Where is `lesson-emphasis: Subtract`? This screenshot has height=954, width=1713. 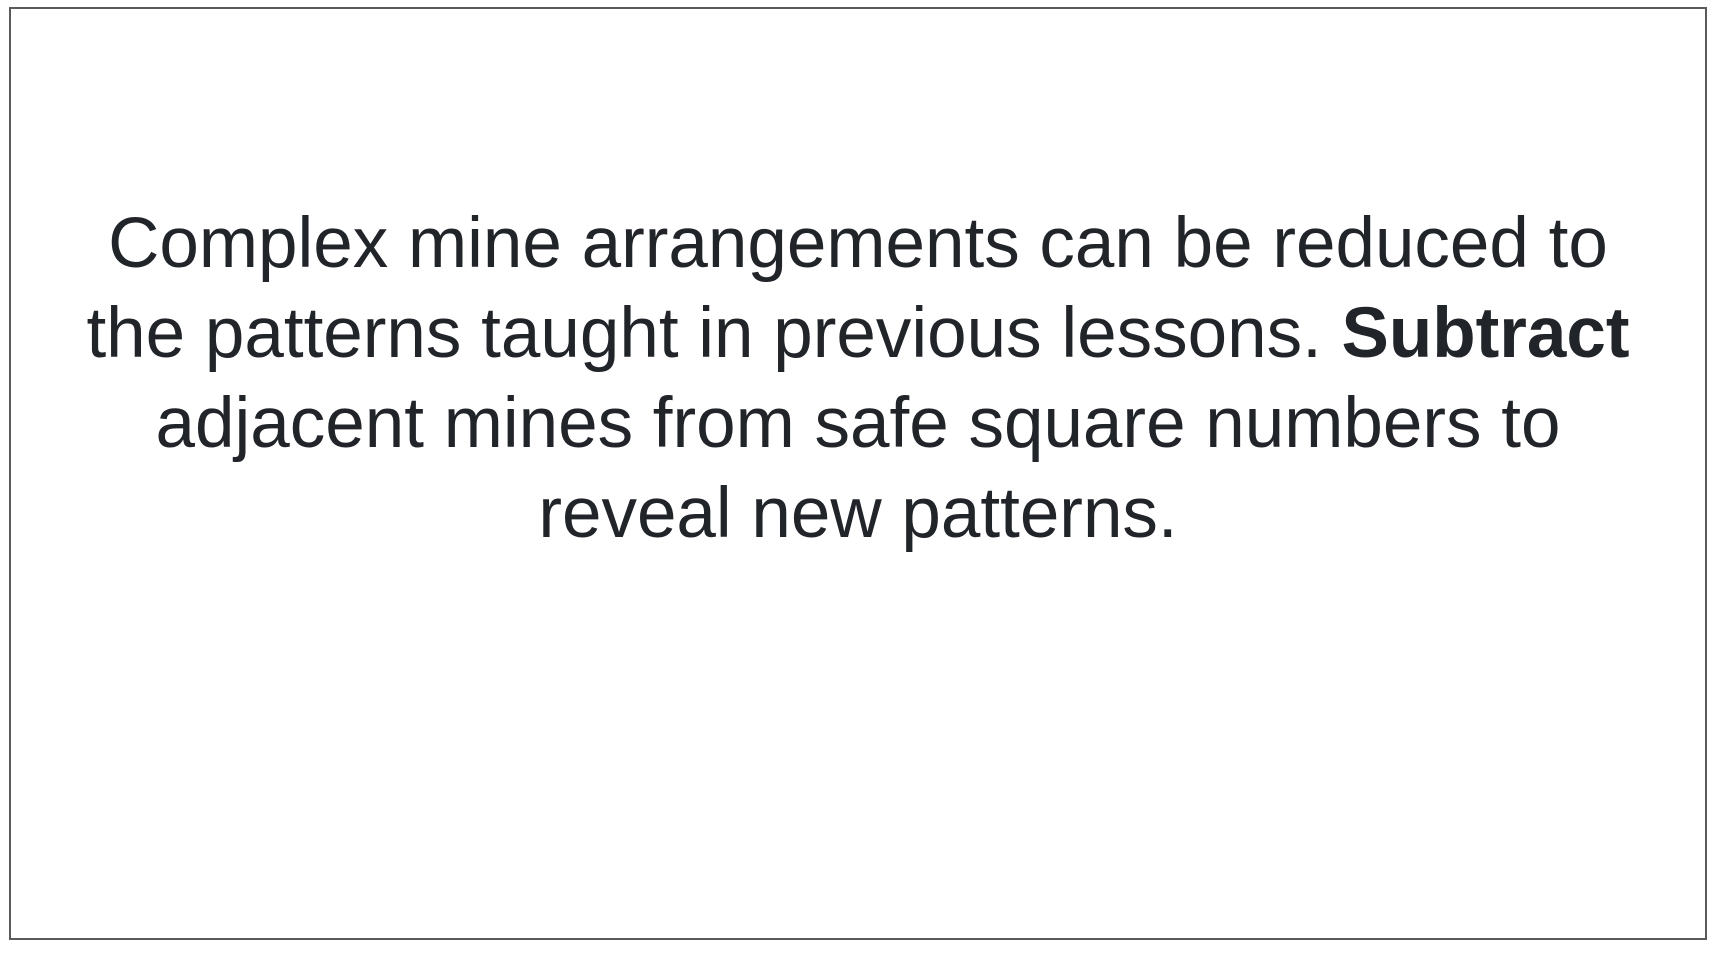
lesson-emphasis: Subtract is located at coordinates (1485, 333).